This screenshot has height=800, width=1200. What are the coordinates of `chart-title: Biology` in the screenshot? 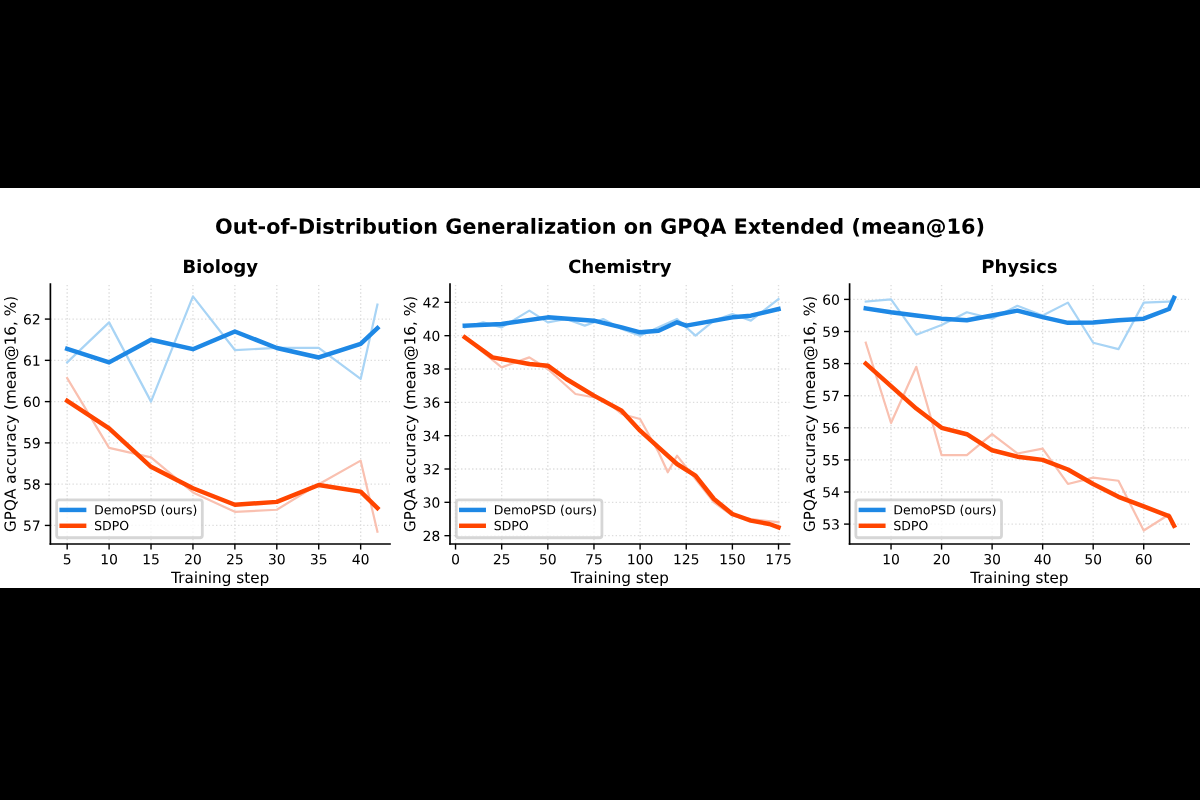 It's located at (221, 268).